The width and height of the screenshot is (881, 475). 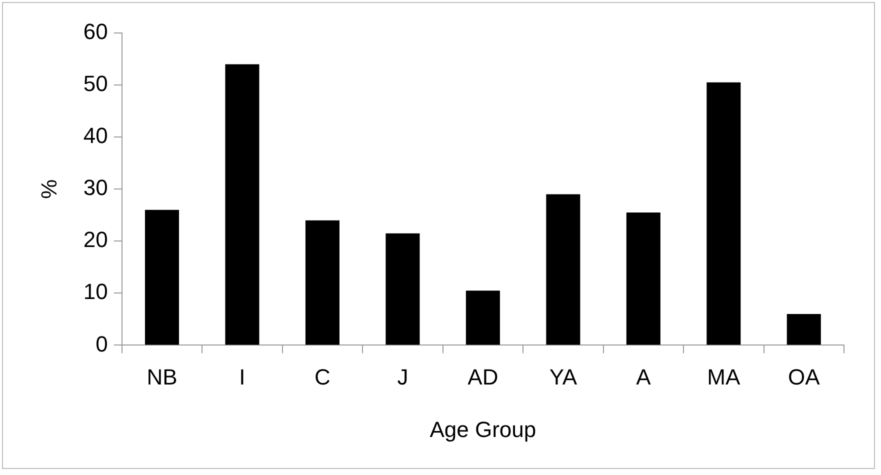 What do you see at coordinates (95, 239) in the screenshot?
I see `y-tick-label: 20` at bounding box center [95, 239].